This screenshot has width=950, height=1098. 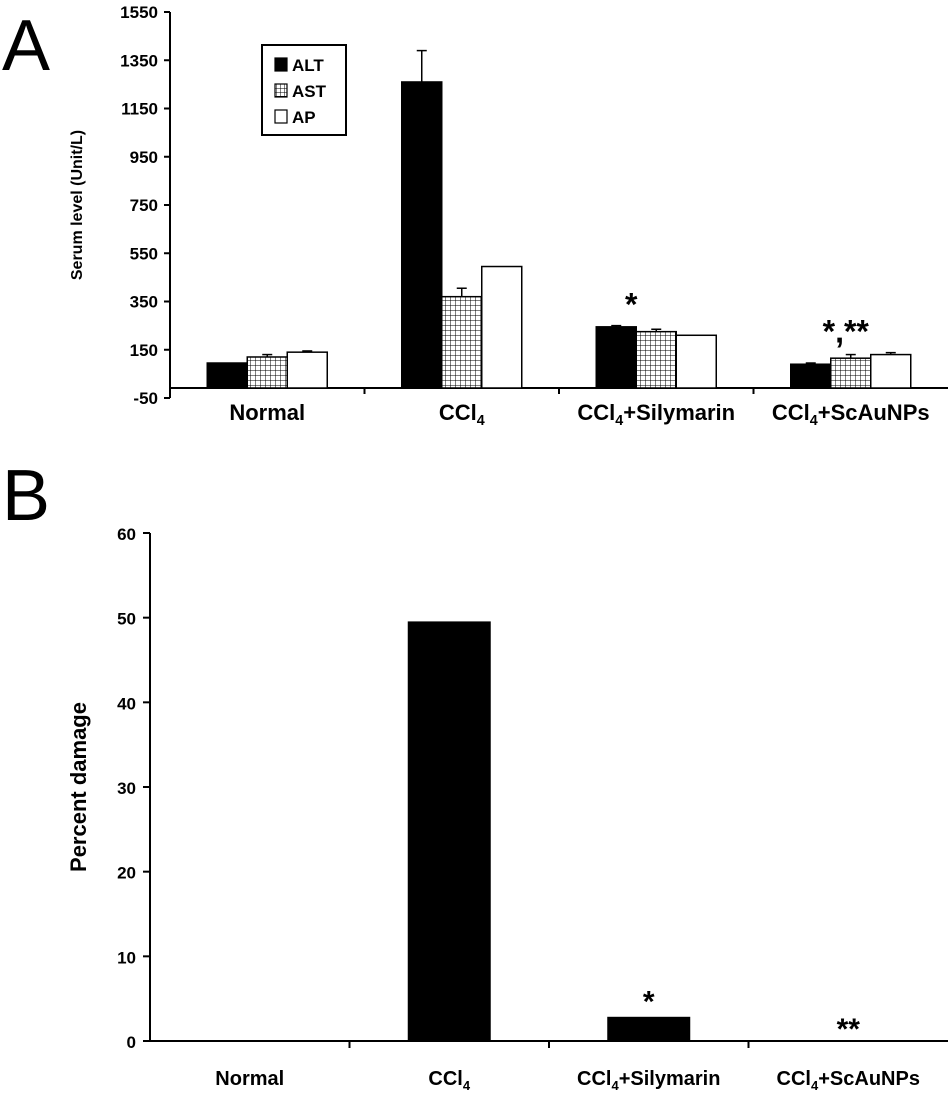 What do you see at coordinates (145, 398) in the screenshot?
I see `y-tick-label-a: -50` at bounding box center [145, 398].